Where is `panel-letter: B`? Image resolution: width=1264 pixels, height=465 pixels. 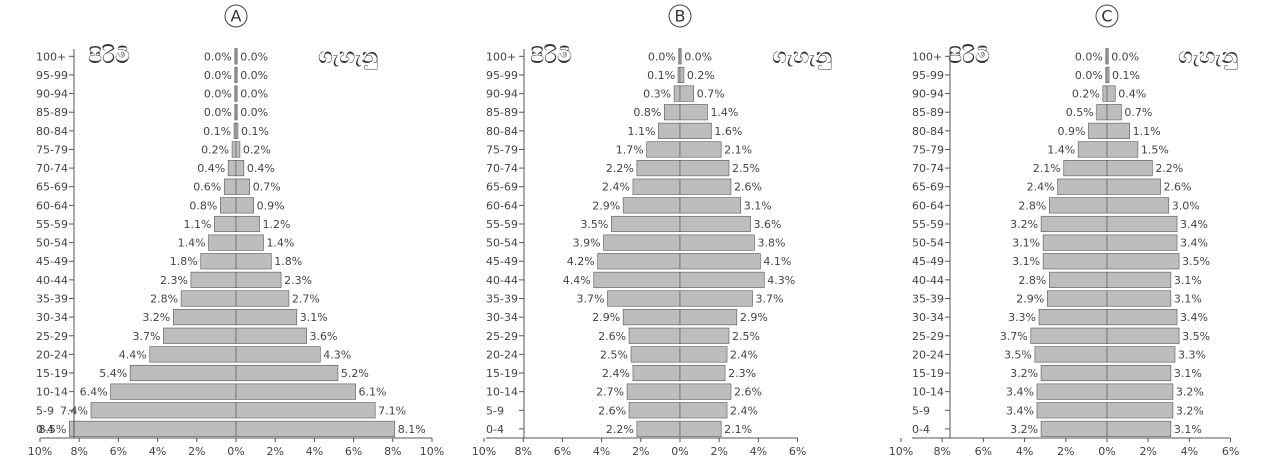
panel-letter: B is located at coordinates (680, 16).